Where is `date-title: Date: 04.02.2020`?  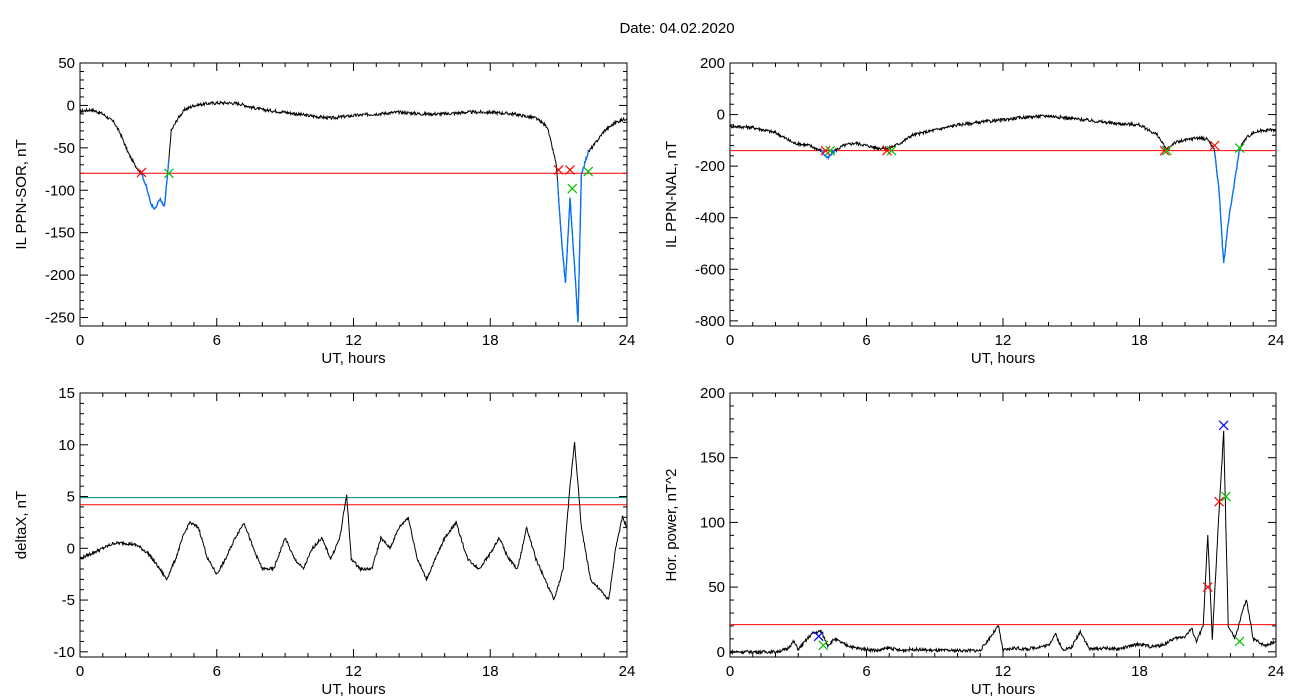 date-title: Date: 04.02.2020 is located at coordinates (676, 28).